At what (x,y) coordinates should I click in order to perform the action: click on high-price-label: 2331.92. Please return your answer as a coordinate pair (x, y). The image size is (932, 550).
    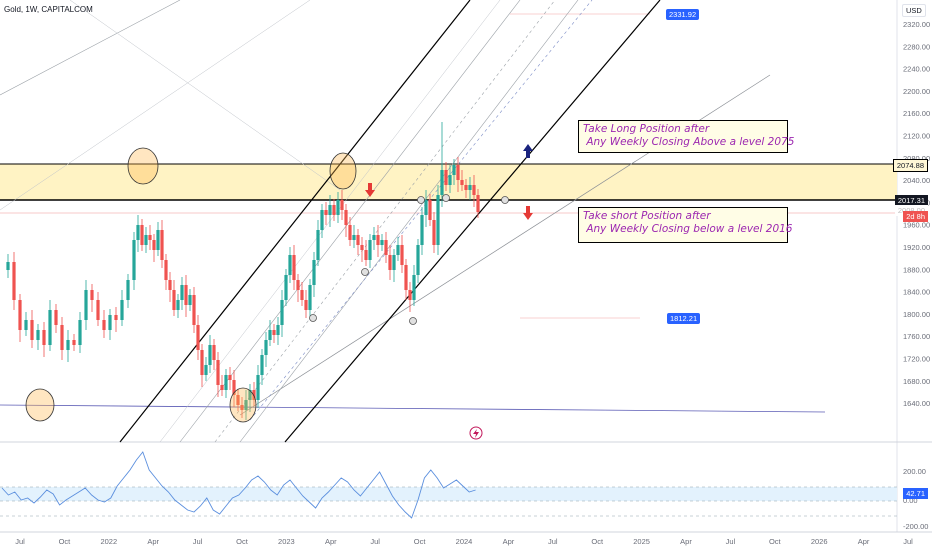
    Looking at the image, I should click on (683, 14).